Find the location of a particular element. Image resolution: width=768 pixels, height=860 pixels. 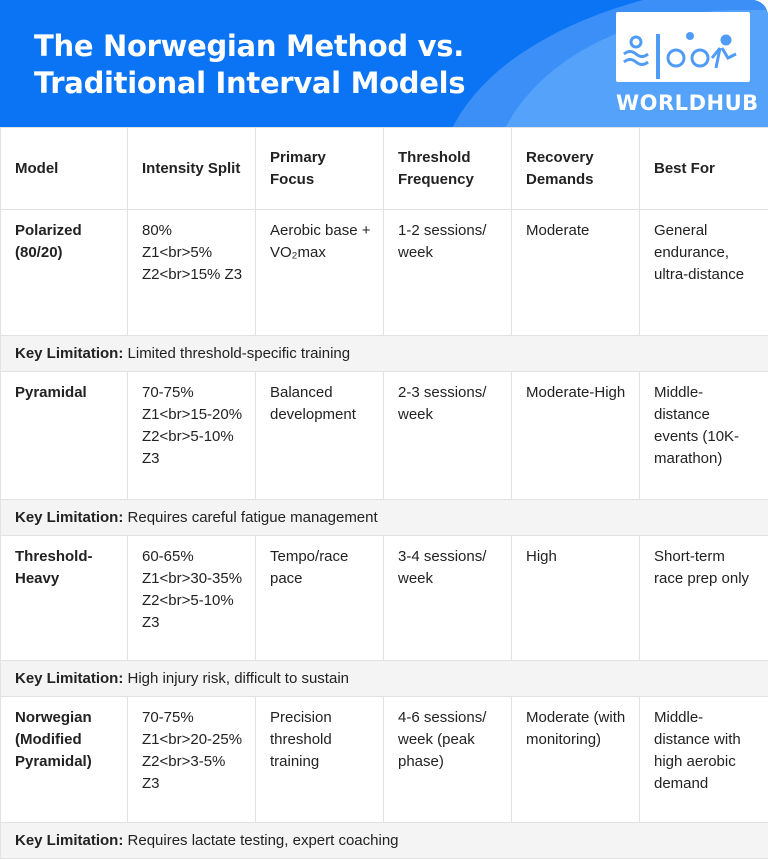

table-cell: Precision threshold training is located at coordinates (319, 759).